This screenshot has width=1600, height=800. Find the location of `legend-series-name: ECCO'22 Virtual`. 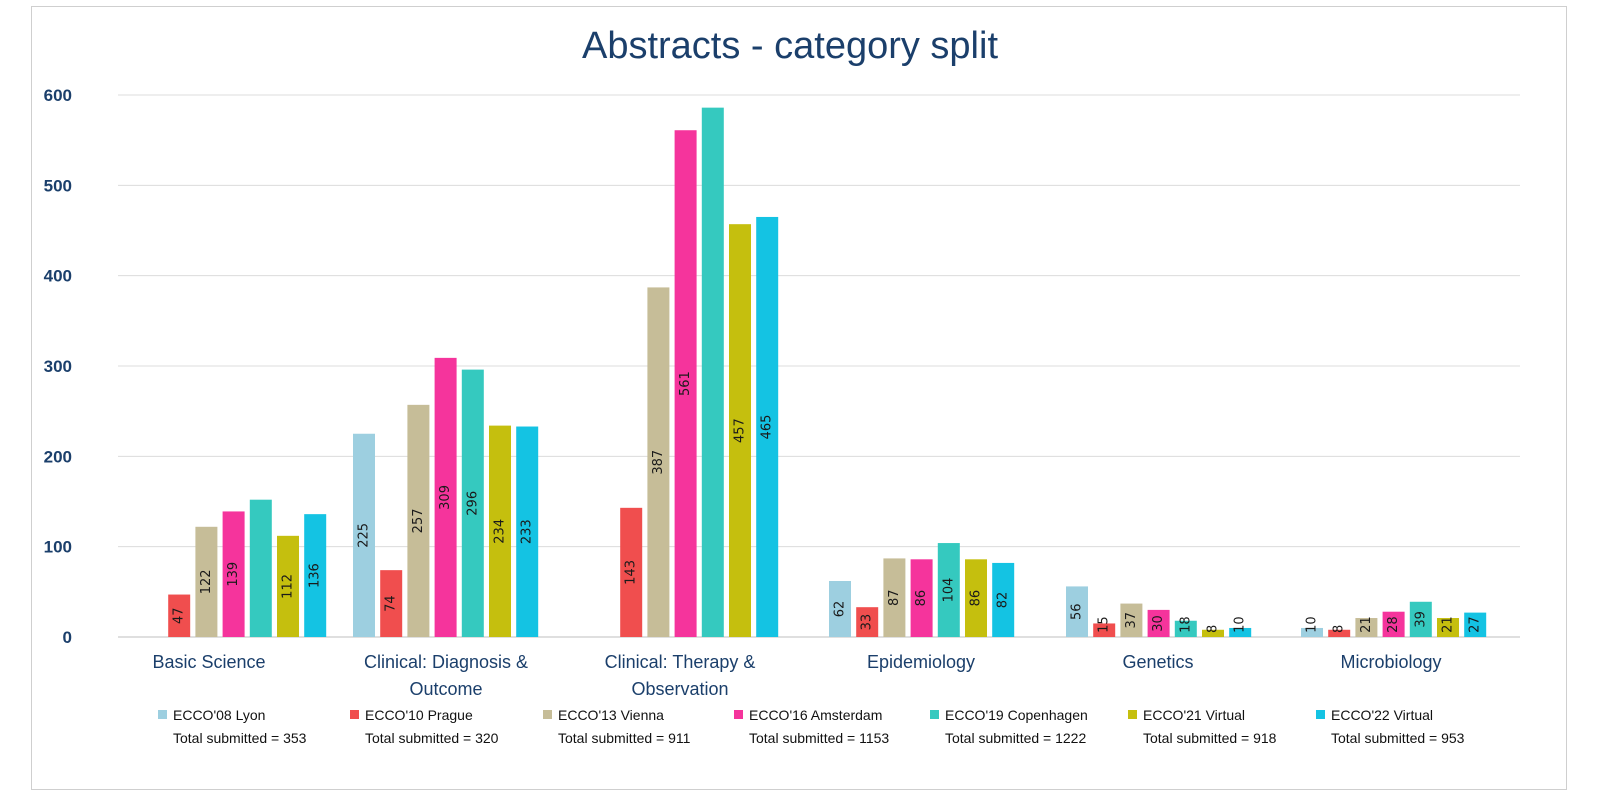

legend-series-name: ECCO'22 Virtual is located at coordinates (1382, 715).